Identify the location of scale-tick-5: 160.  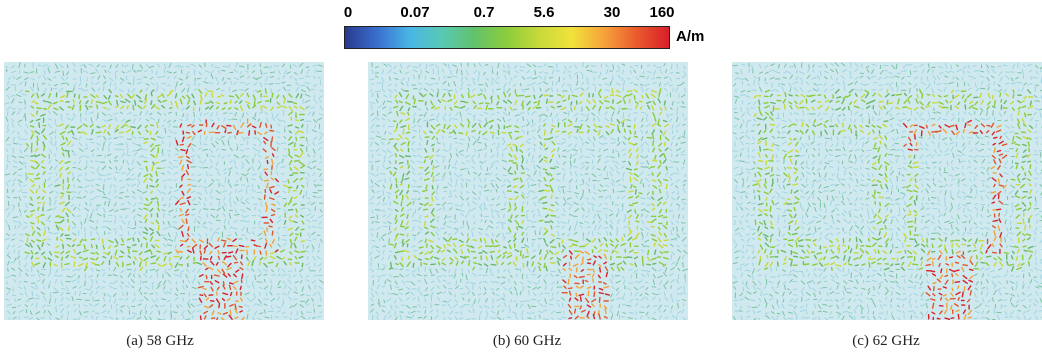
(662, 12).